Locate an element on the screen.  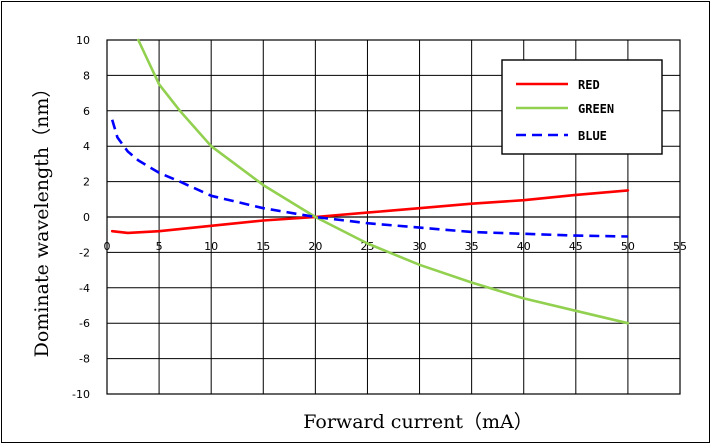
y-tick-label: 6 is located at coordinates (86, 111).